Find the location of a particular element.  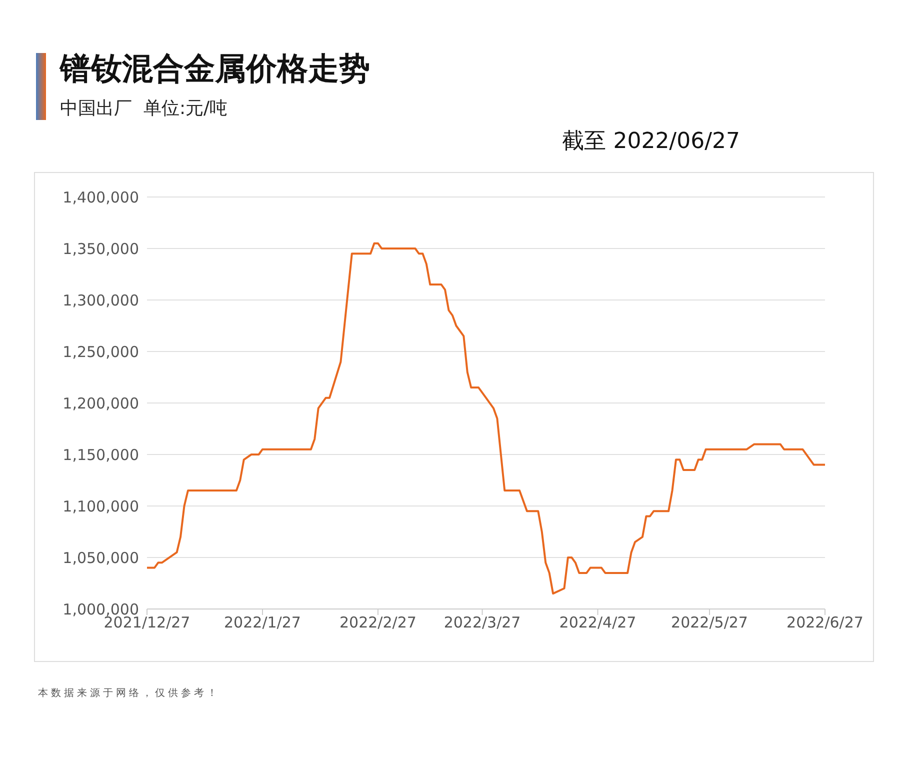

text: 截至 2022/06/27 is located at coordinates (651, 142).